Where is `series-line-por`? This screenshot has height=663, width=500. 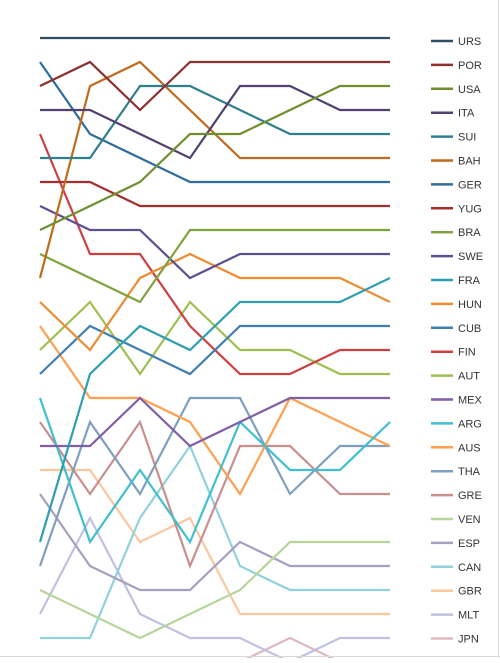 series-line-por is located at coordinates (214, 86).